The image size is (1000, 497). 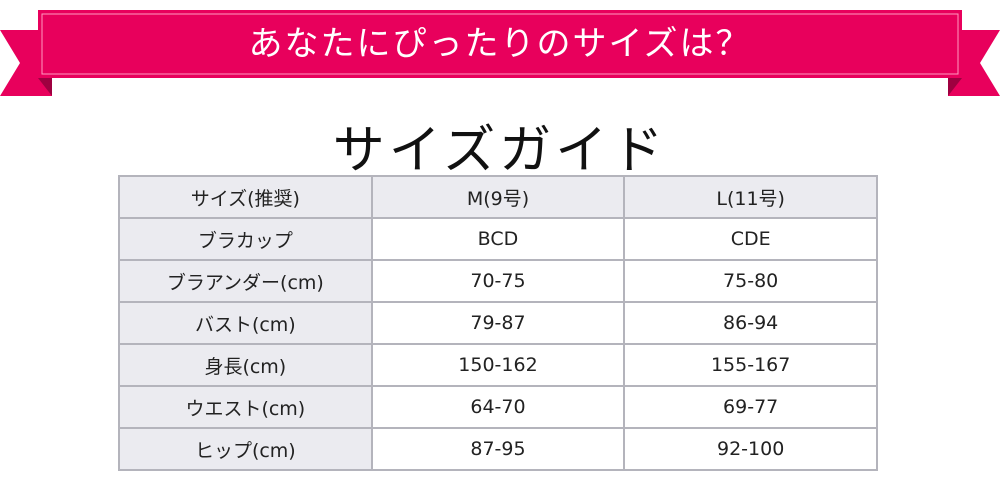 I want to click on header-row: サイズ(推奨) M(9号) L(11号), so click(x=498, y=197).